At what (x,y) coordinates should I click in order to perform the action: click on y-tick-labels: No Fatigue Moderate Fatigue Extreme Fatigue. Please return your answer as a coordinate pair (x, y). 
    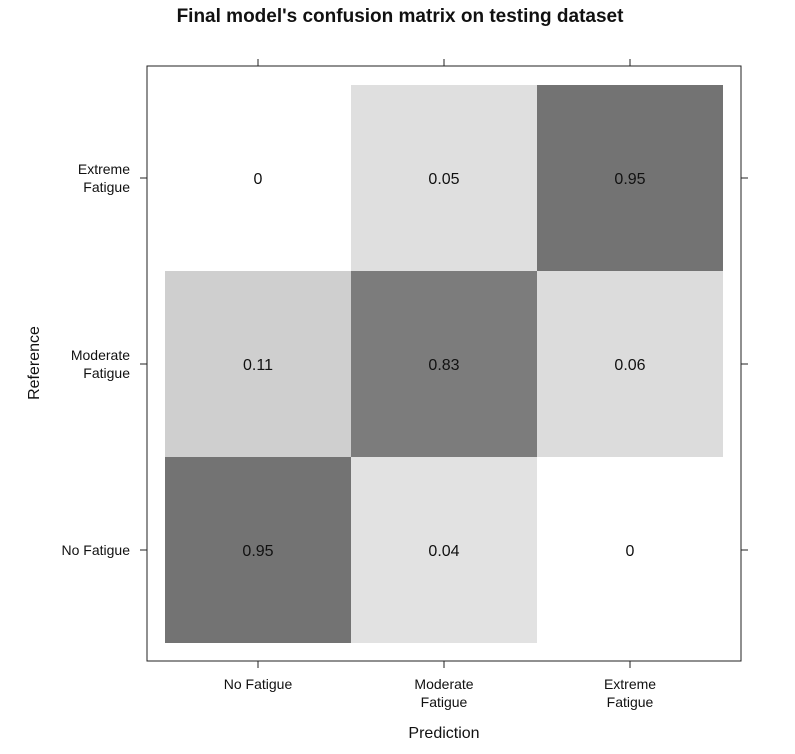
    Looking at the image, I should click on (96, 359).